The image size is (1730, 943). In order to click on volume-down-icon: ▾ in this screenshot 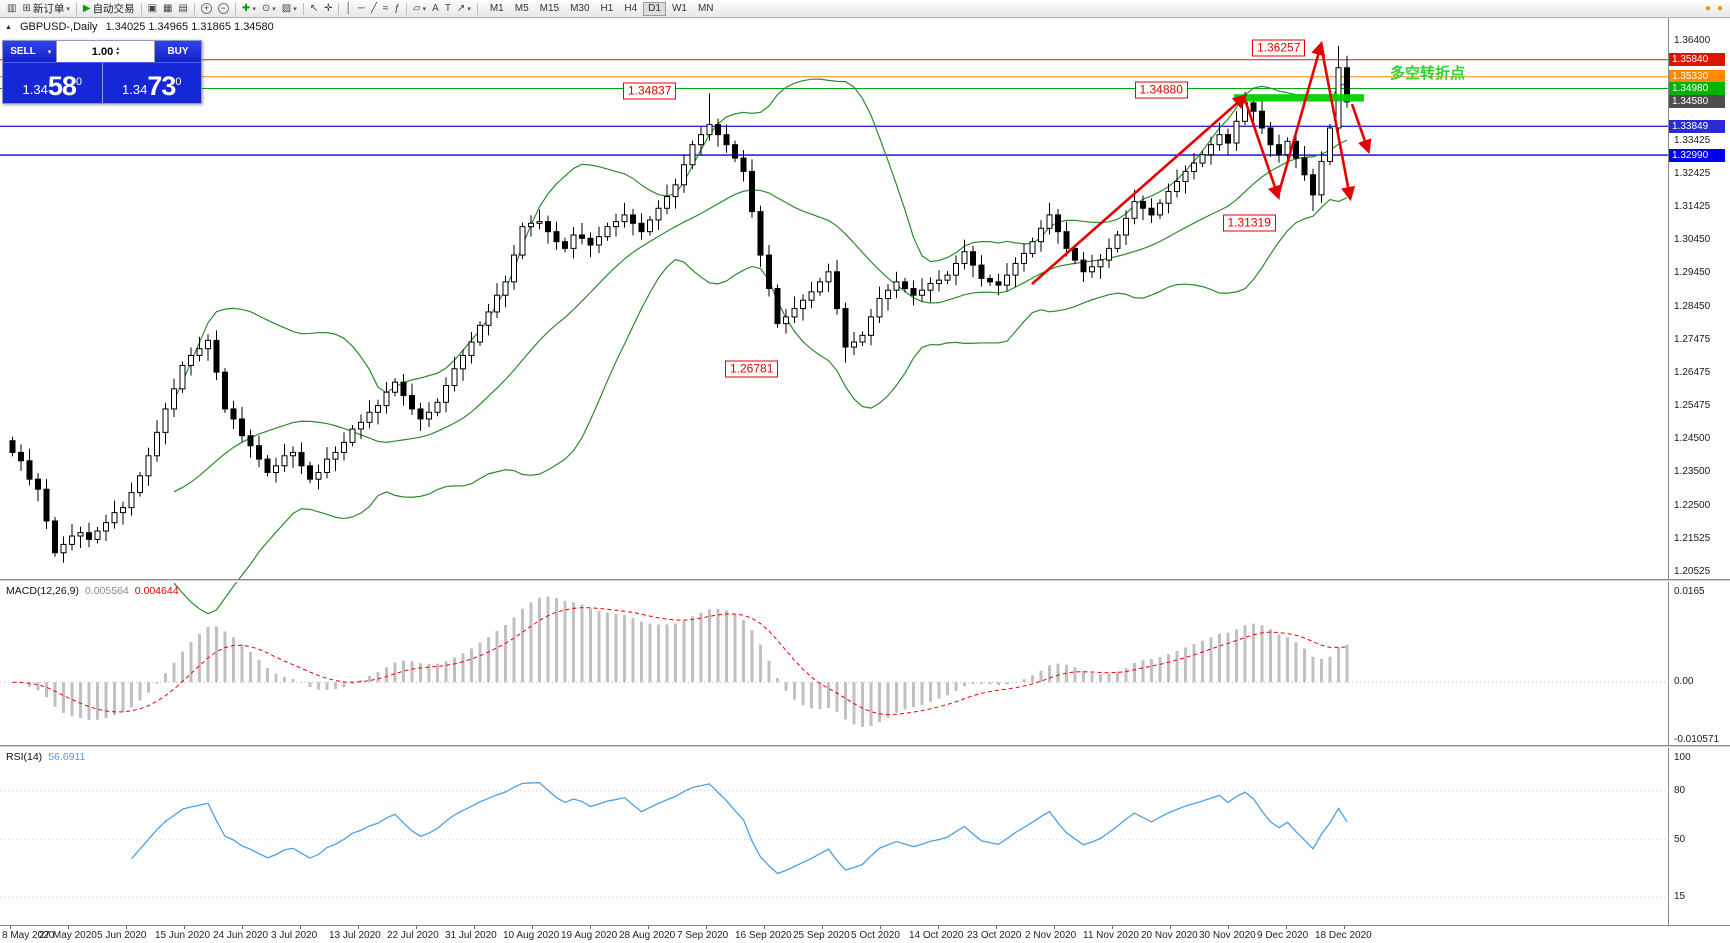, I will do `click(118, 53)`.